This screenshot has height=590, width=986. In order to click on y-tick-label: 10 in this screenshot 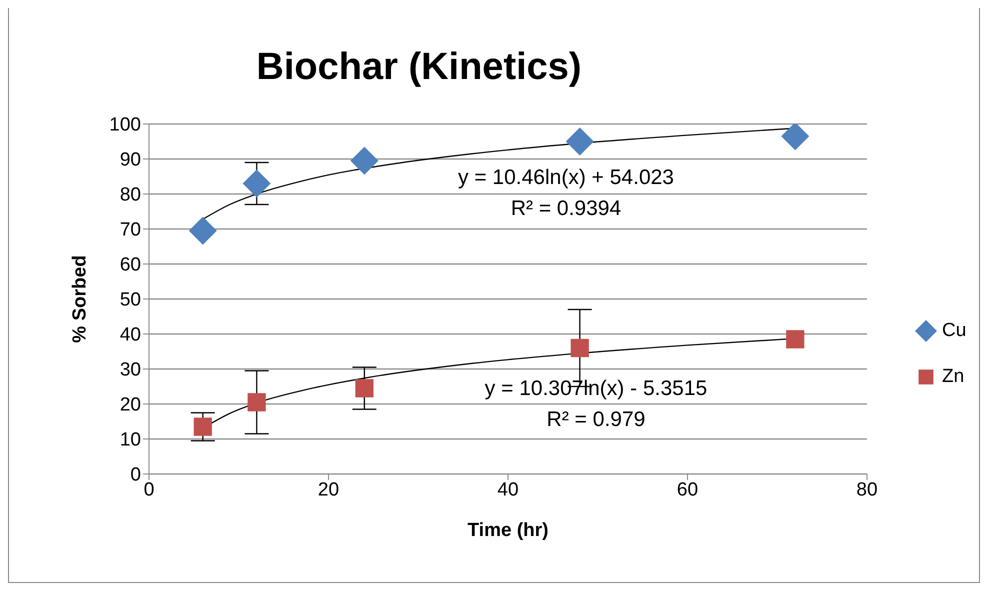, I will do `click(130, 440)`.